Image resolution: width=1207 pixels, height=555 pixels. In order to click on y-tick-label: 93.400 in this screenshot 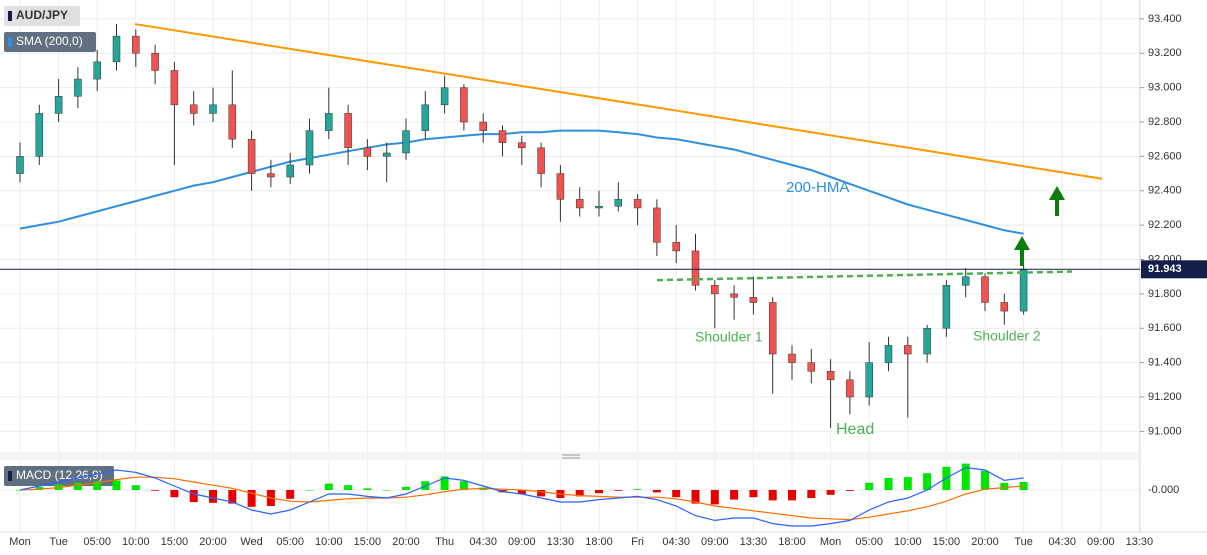, I will do `click(1165, 19)`.